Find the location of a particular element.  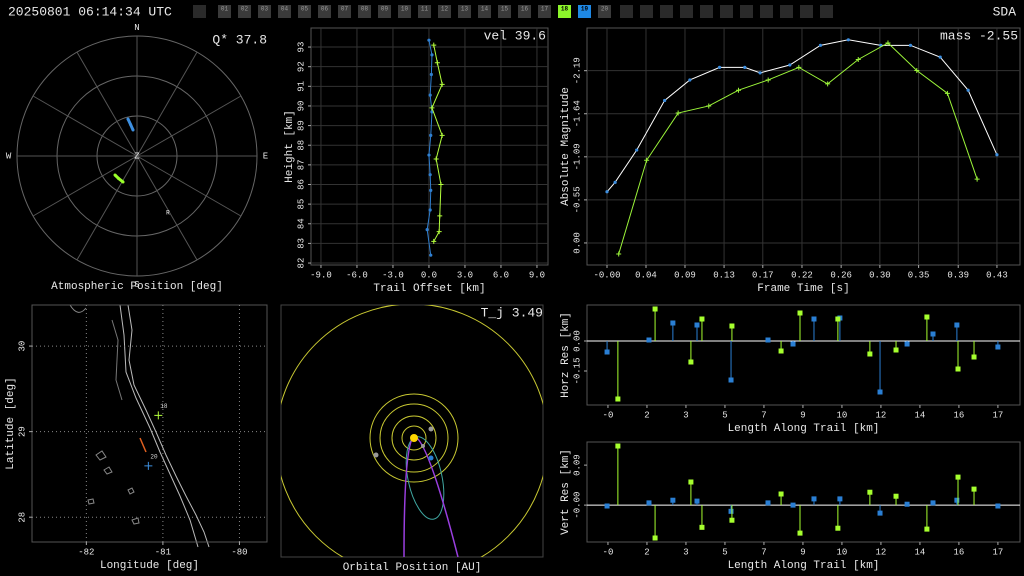

frame-label: 15 is located at coordinates (505, 9).